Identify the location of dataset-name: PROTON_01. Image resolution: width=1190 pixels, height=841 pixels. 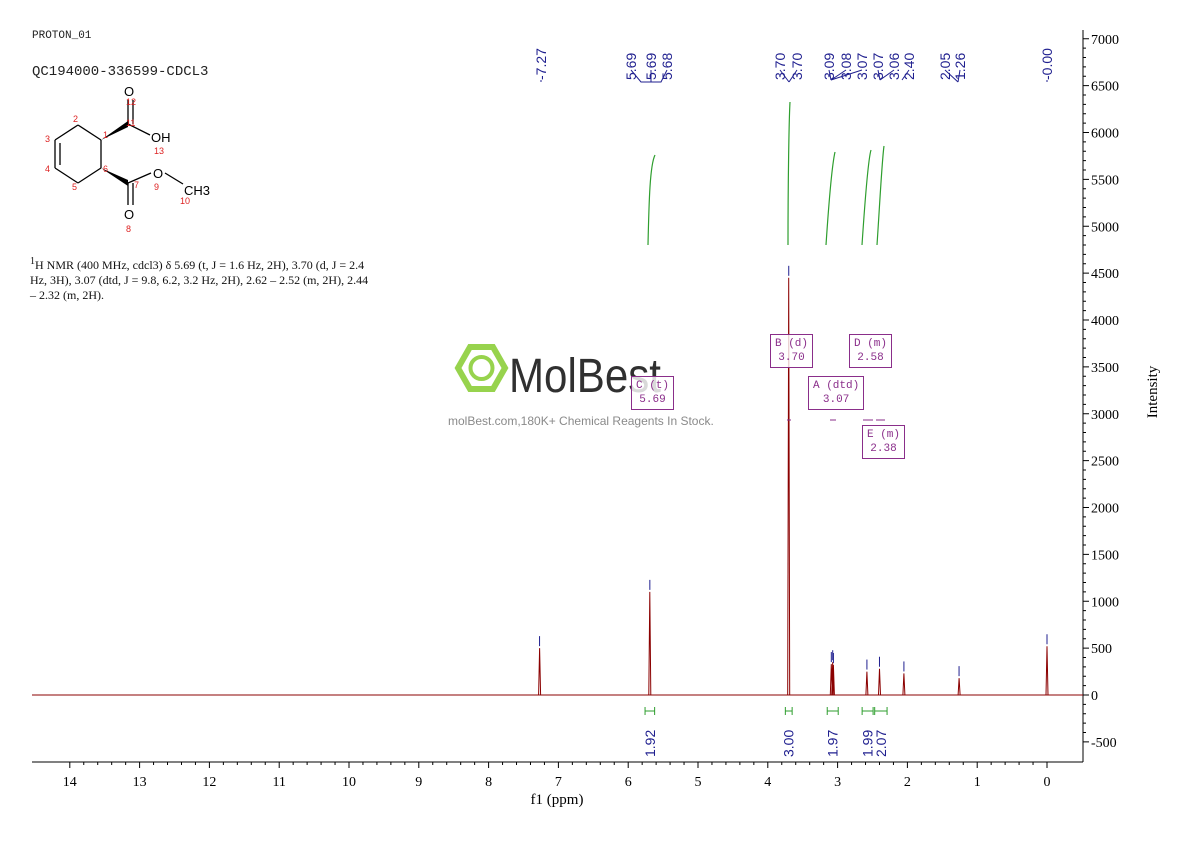
(61, 36).